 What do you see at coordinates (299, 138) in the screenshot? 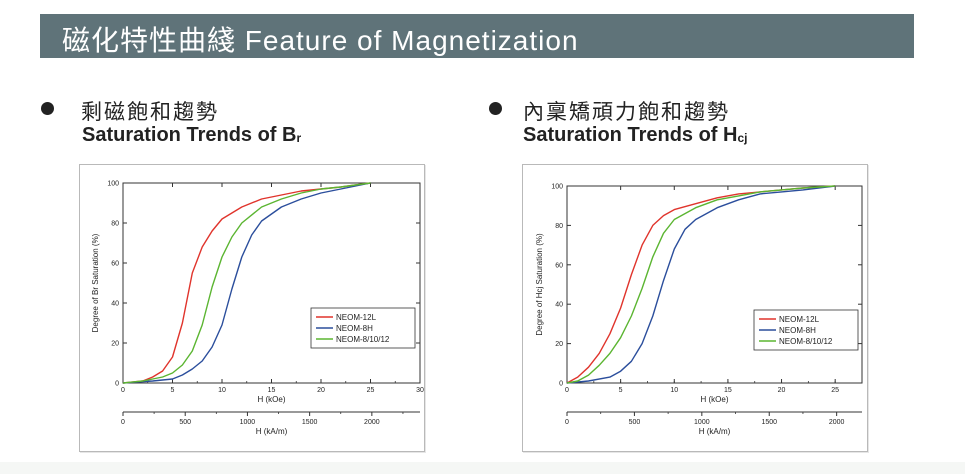
I see `left-heading-subscript: r` at bounding box center [299, 138].